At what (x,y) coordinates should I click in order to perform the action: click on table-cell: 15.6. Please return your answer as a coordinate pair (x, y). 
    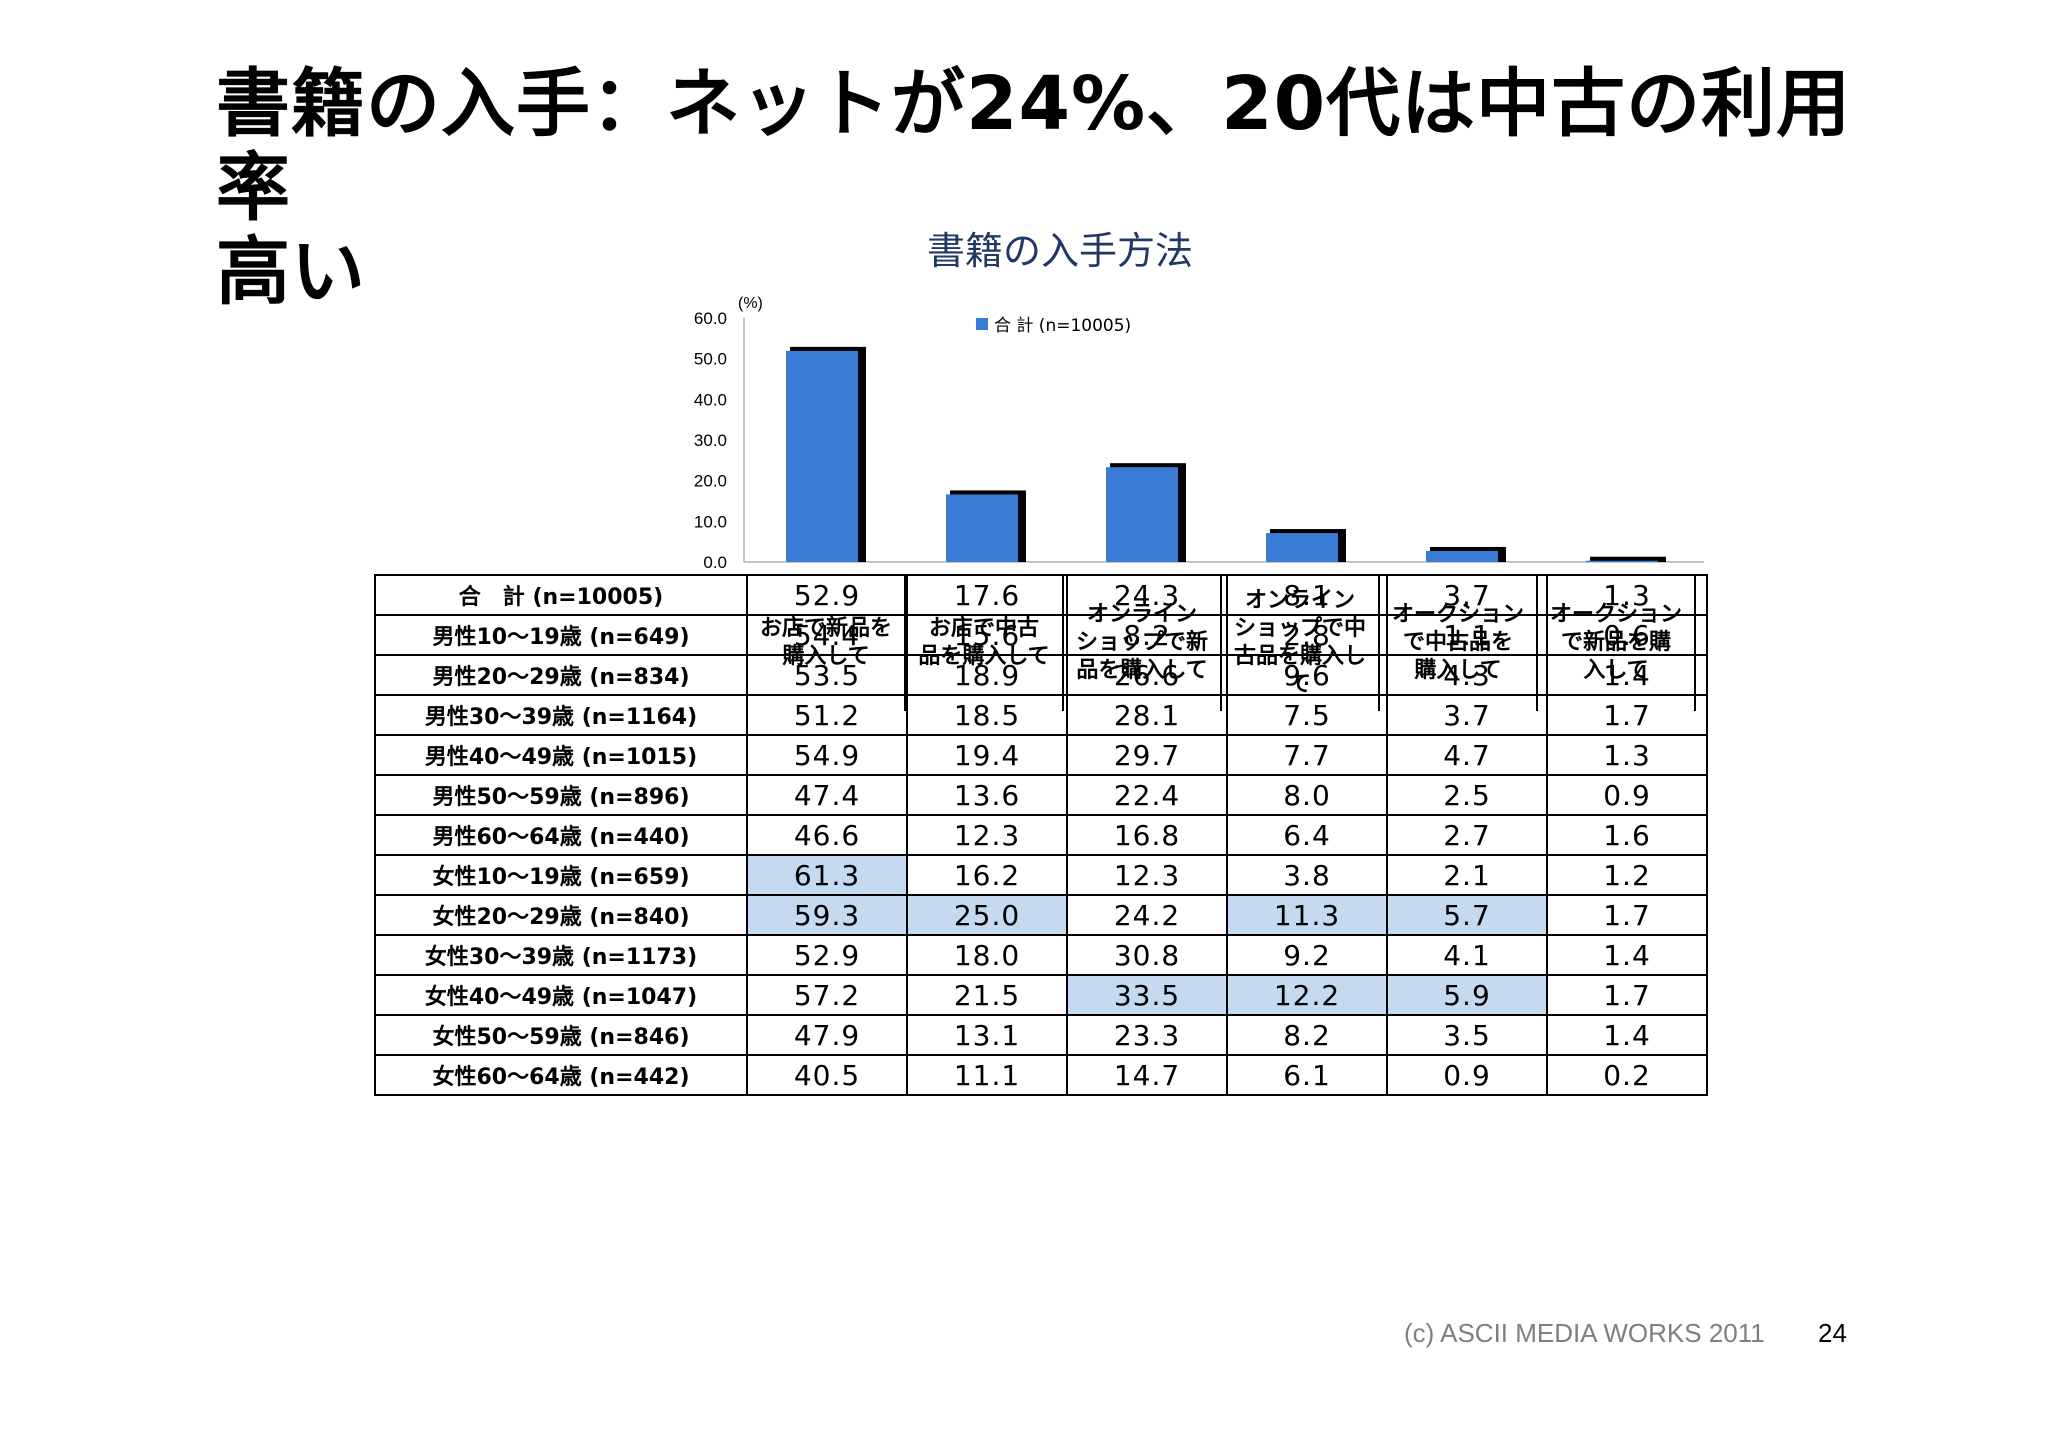
    Looking at the image, I should click on (987, 635).